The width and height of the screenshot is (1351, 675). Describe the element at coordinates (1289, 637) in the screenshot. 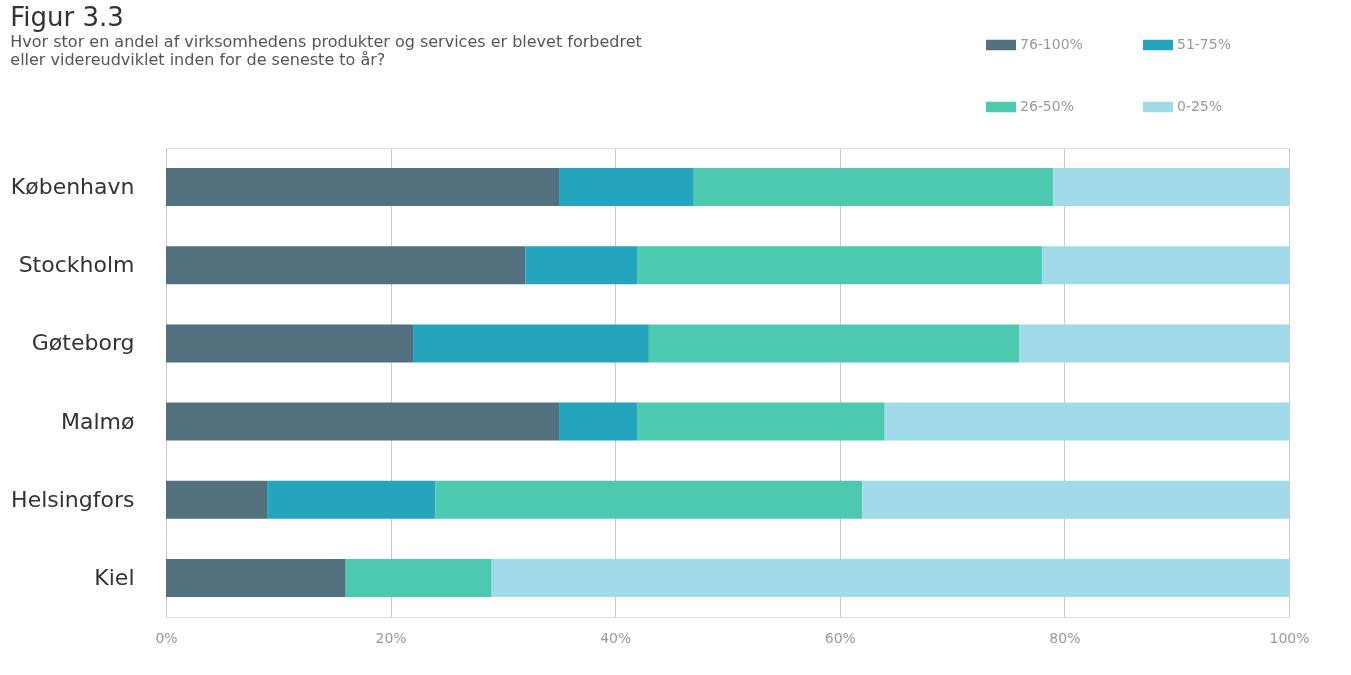

I see `x-tick-label: 100%` at that location.